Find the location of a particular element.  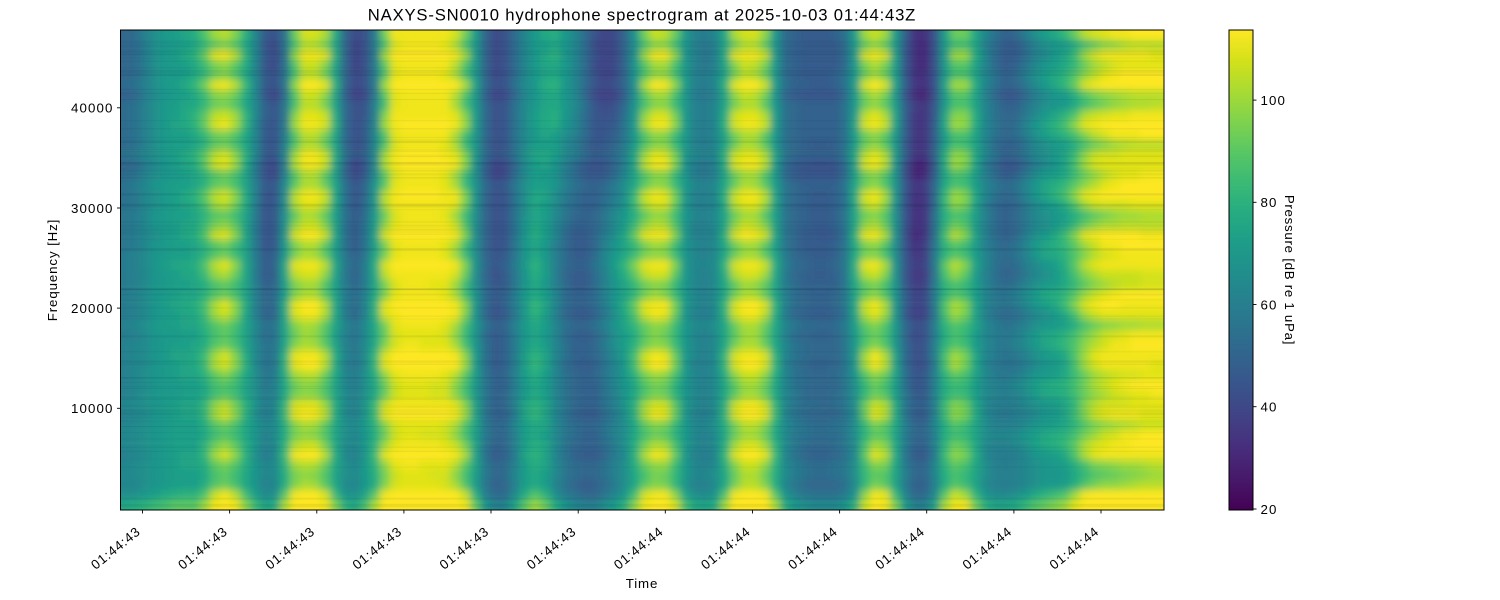

svg-text: 100 is located at coordinates (1274, 100).